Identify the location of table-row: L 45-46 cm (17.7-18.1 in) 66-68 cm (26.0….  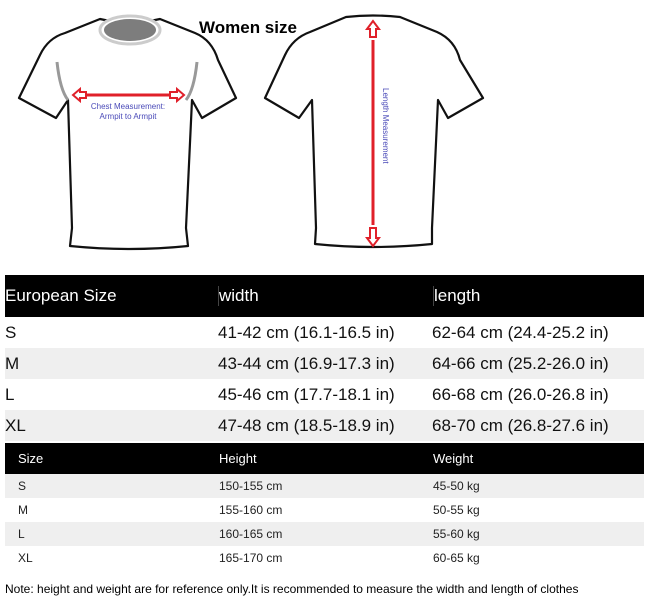
(324, 394).